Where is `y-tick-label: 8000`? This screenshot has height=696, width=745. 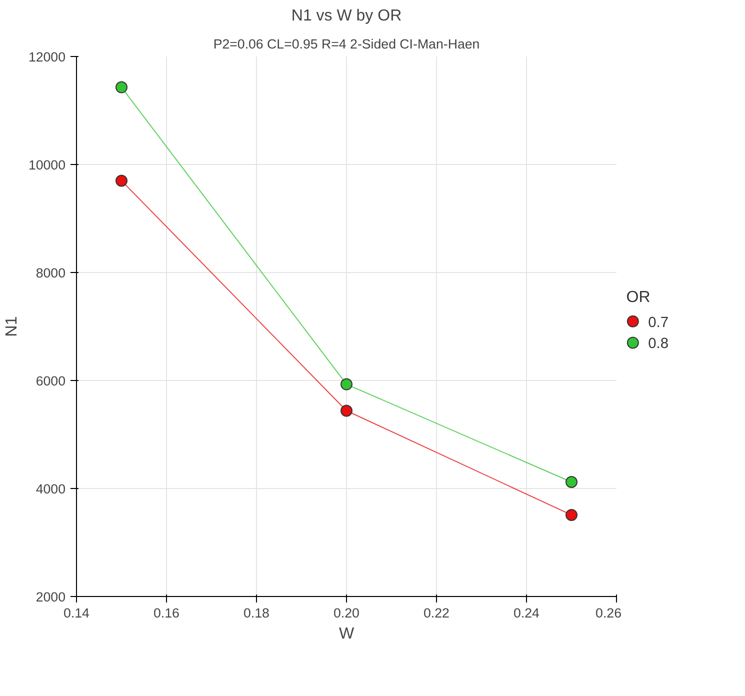 y-tick-label: 8000 is located at coordinates (51, 273).